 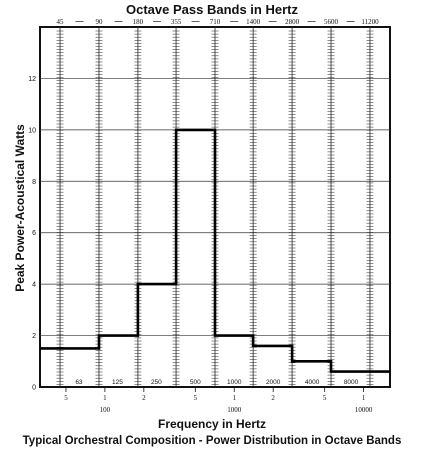 I want to click on band-center-label: 8000, so click(x=351, y=382).